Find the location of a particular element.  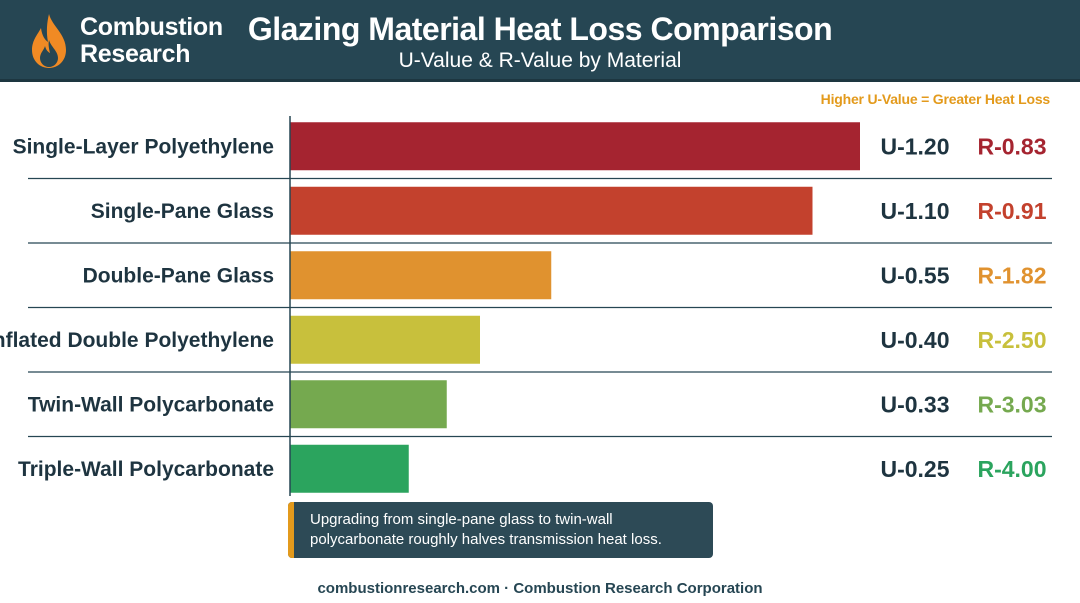

r-value-label: R-0.91 is located at coordinates (1011, 211).